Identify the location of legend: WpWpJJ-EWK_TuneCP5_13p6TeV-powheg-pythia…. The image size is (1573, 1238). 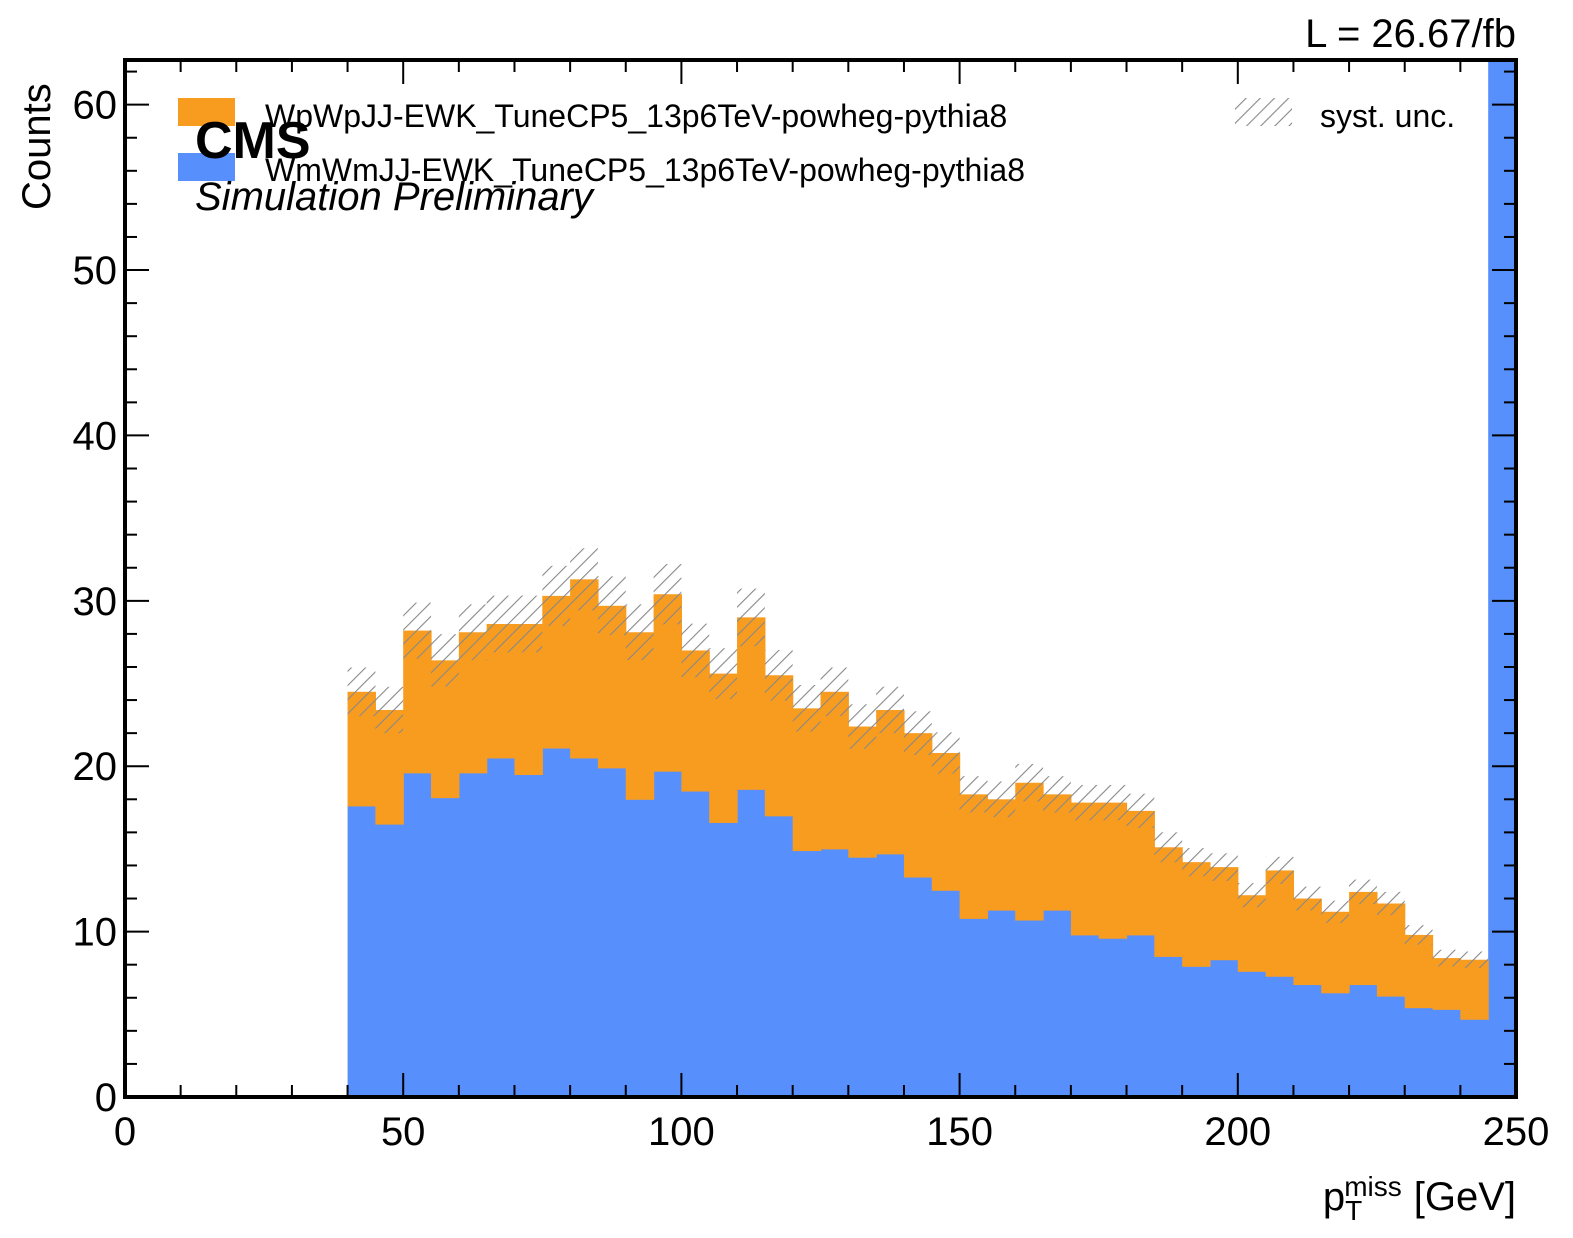
(816, 143).